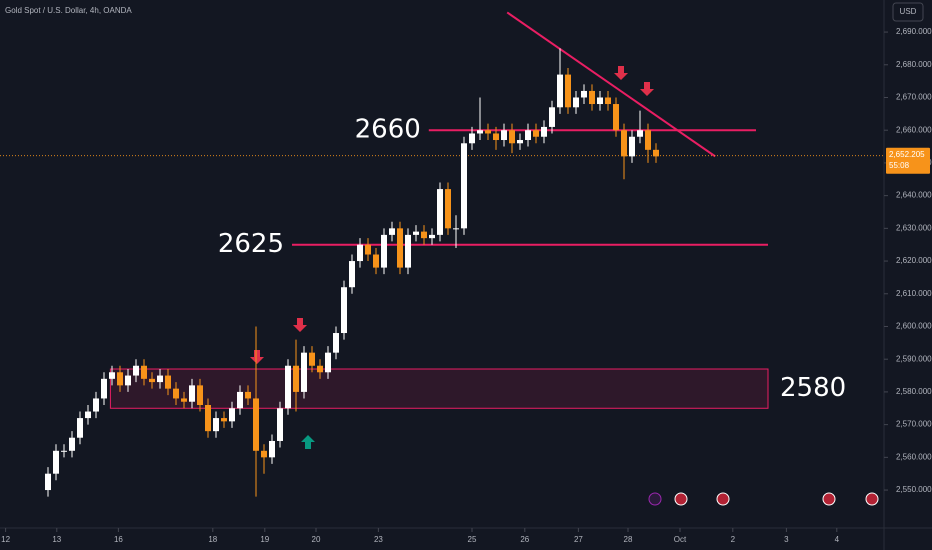 This screenshot has height=550, width=932. What do you see at coordinates (611, 84) in the screenshot?
I see `trendline` at bounding box center [611, 84].